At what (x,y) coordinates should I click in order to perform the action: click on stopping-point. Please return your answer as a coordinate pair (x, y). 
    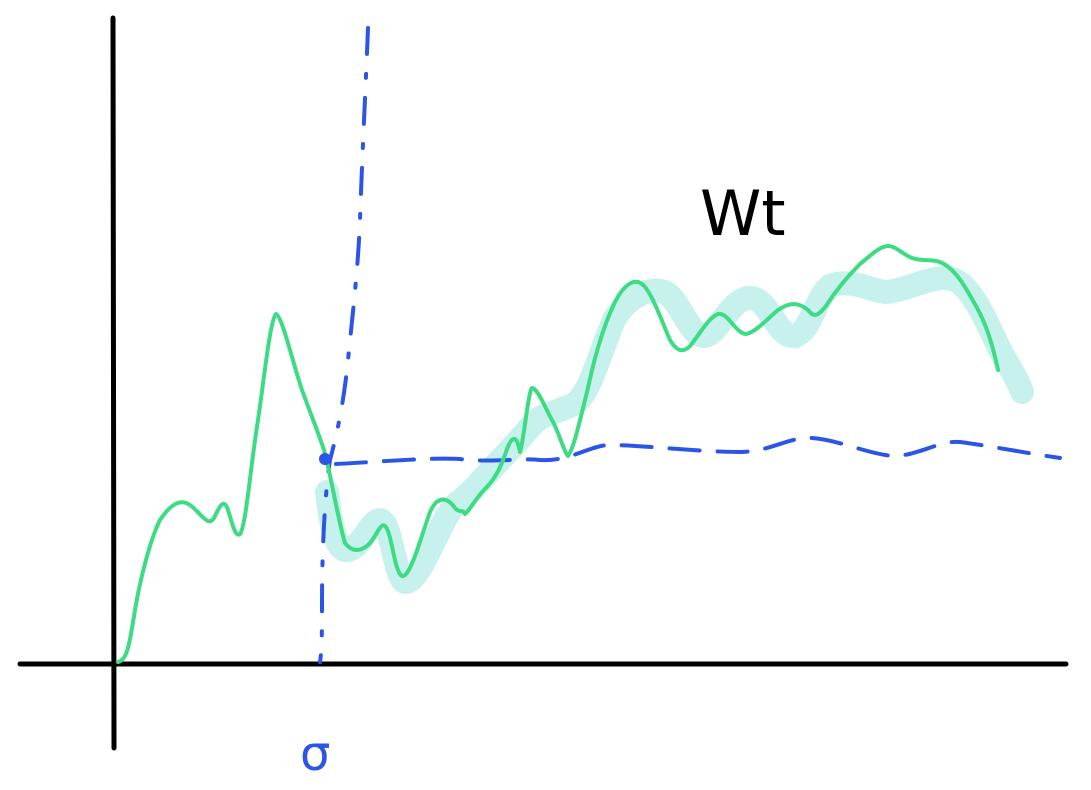
    Looking at the image, I should click on (325, 459).